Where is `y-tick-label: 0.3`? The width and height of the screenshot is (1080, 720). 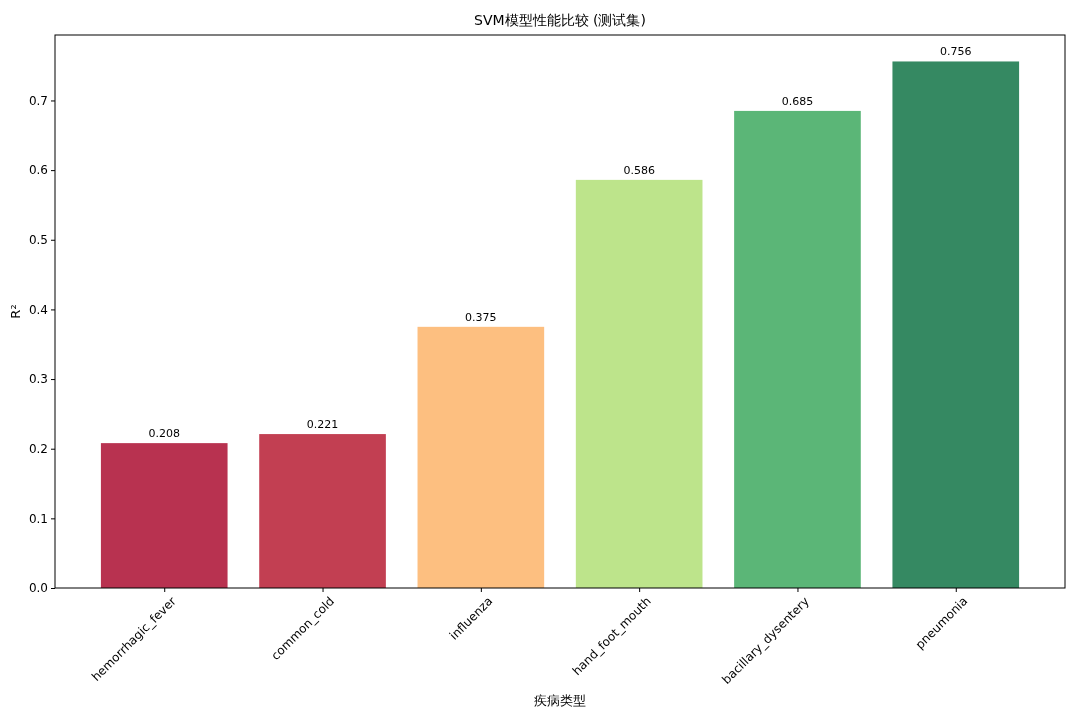 y-tick-label: 0.3 is located at coordinates (38, 379).